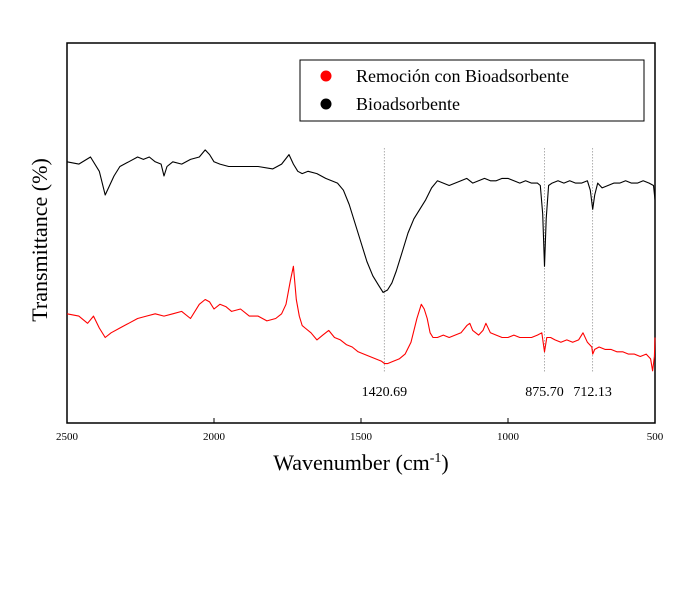 The width and height of the screenshot is (680, 616). I want to click on x-axis-title-main: Wavenumber (cm, so click(351, 462).